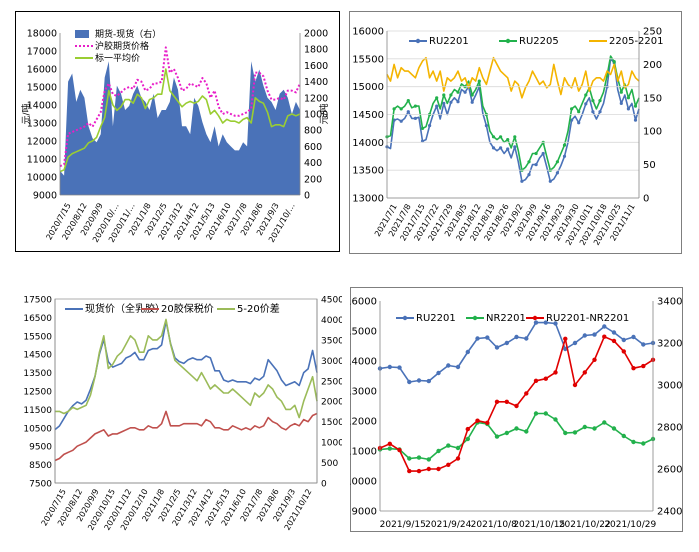  What do you see at coordinates (403, 525) in the screenshot?
I see `chart4-xtick-label: 2021/9/15` at bounding box center [403, 525].